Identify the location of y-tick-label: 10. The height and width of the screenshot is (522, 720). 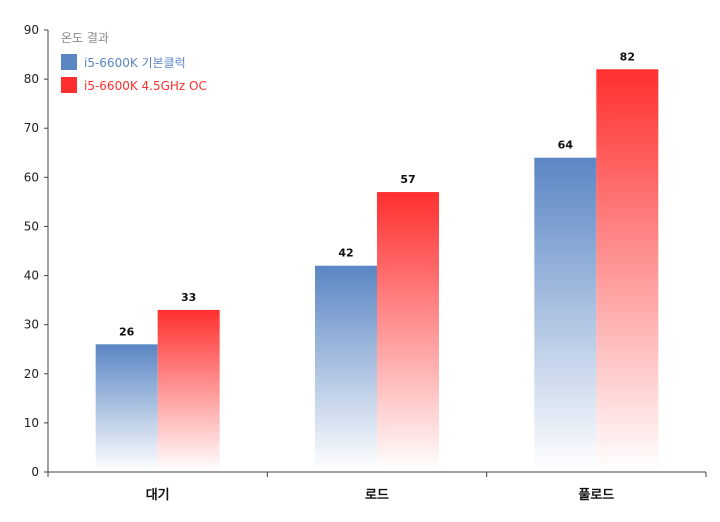
(31, 423).